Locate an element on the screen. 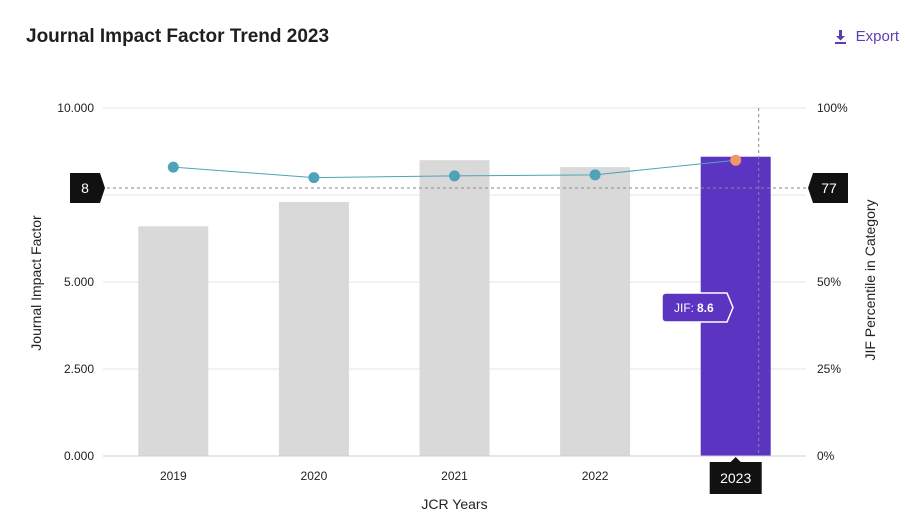  x-tick-label: 2020 is located at coordinates (314, 476).